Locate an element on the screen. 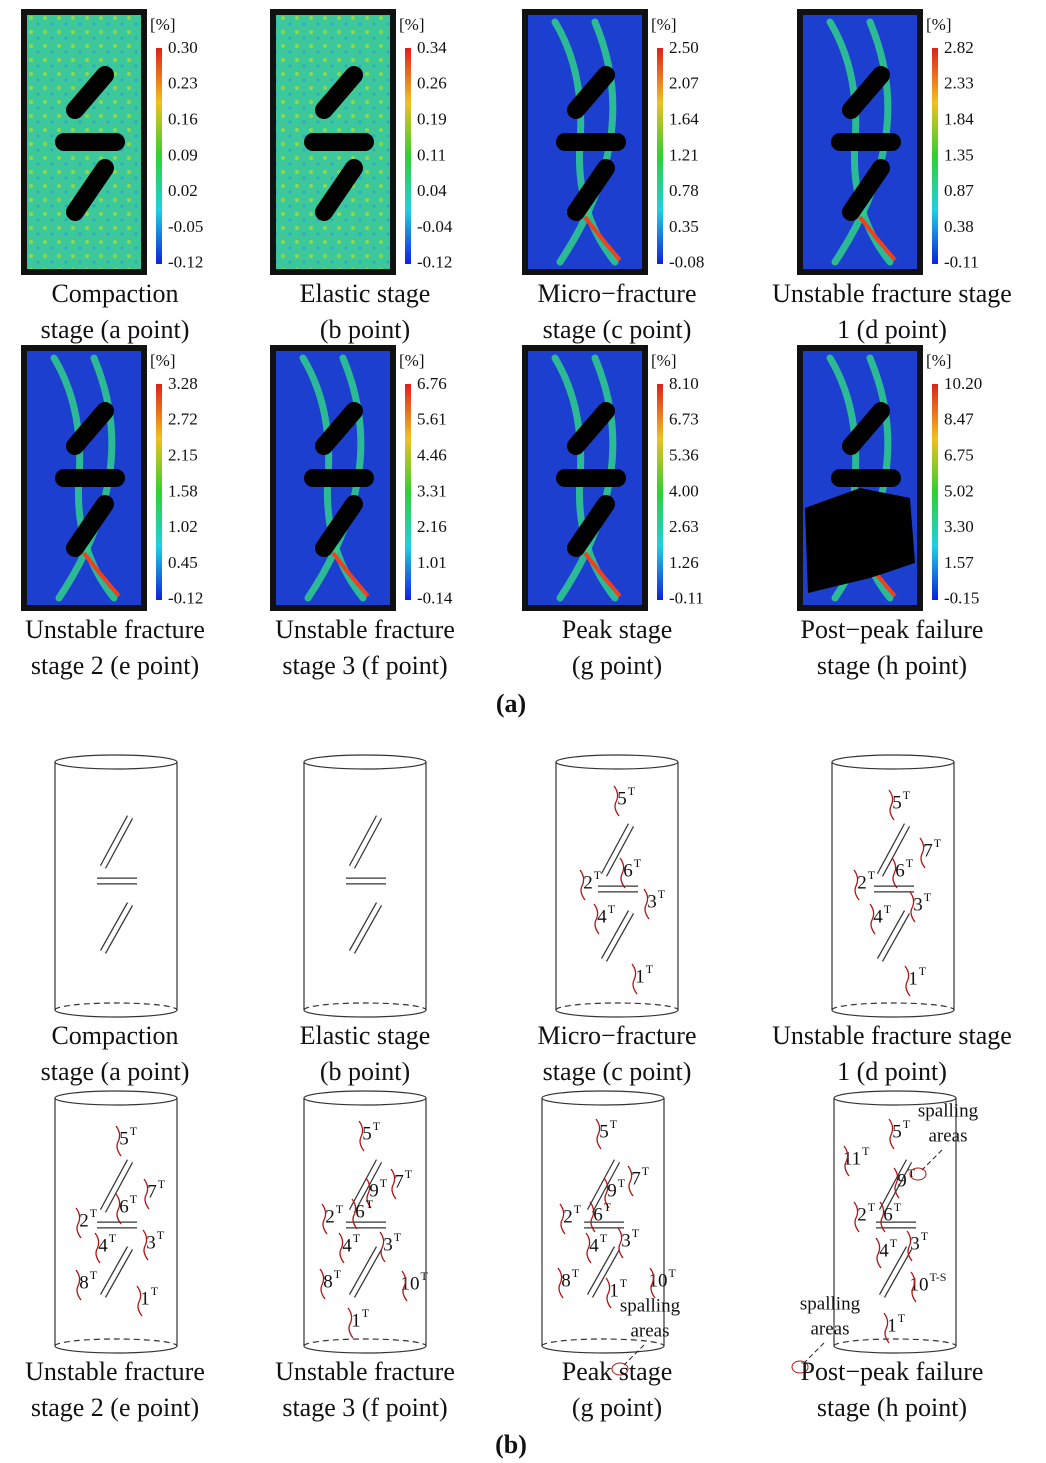  colorbar-label: -0.14 is located at coordinates (435, 598).